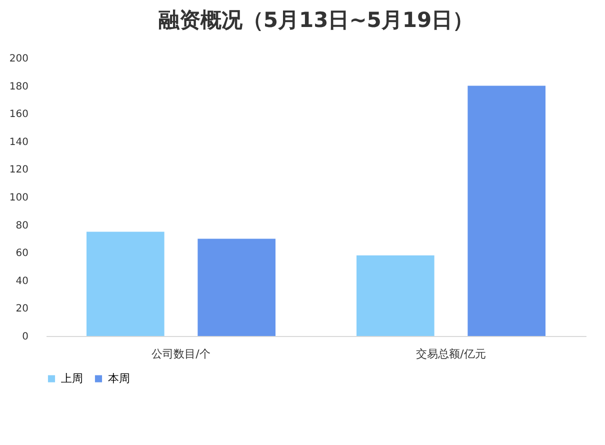 The width and height of the screenshot is (605, 445). Describe the element at coordinates (451, 354) in the screenshot. I see `x-tick-label: 交易总额/亿元` at that location.